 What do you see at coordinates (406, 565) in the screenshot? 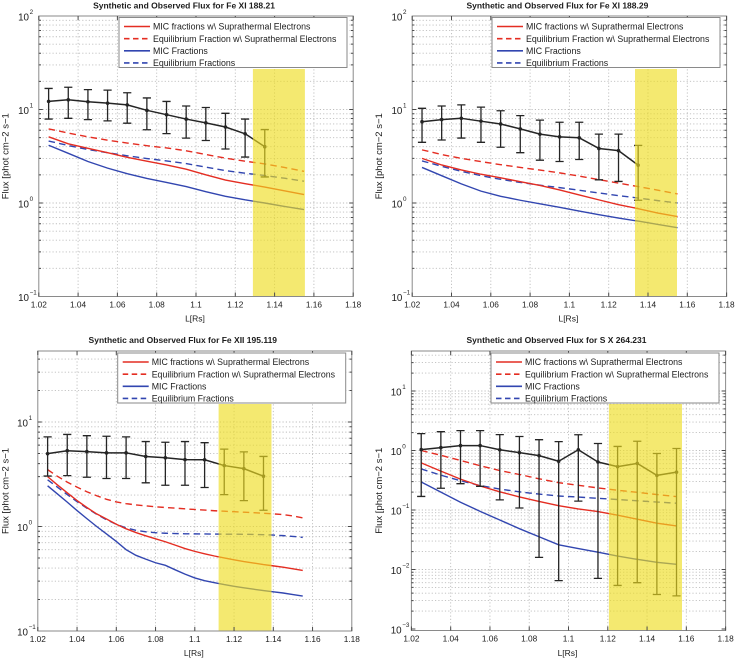
I see `svg-text: −2` at bounding box center [406, 565].